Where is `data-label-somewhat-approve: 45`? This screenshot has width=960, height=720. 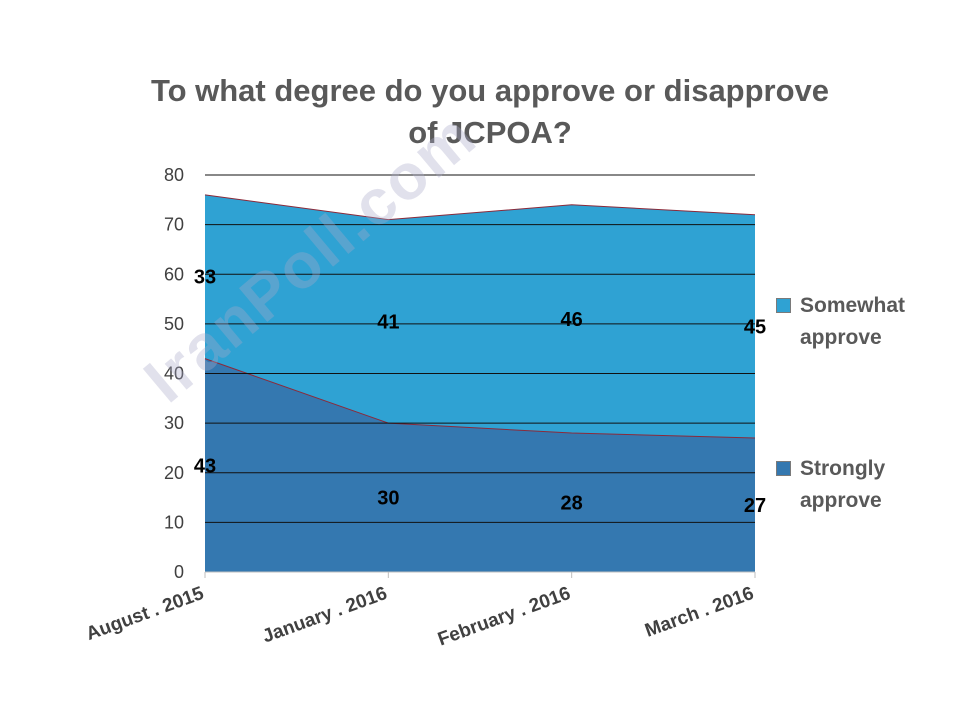 data-label-somewhat-approve: 45 is located at coordinates (755, 327).